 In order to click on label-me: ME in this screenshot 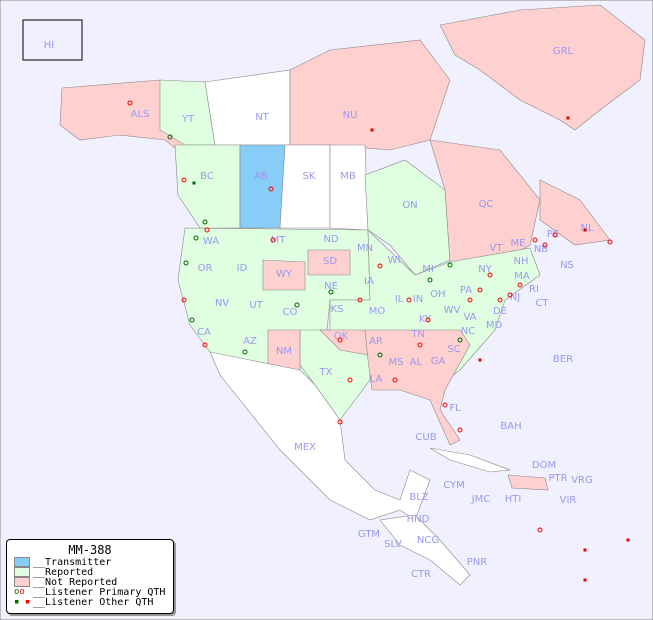, I will do `click(518, 243)`.